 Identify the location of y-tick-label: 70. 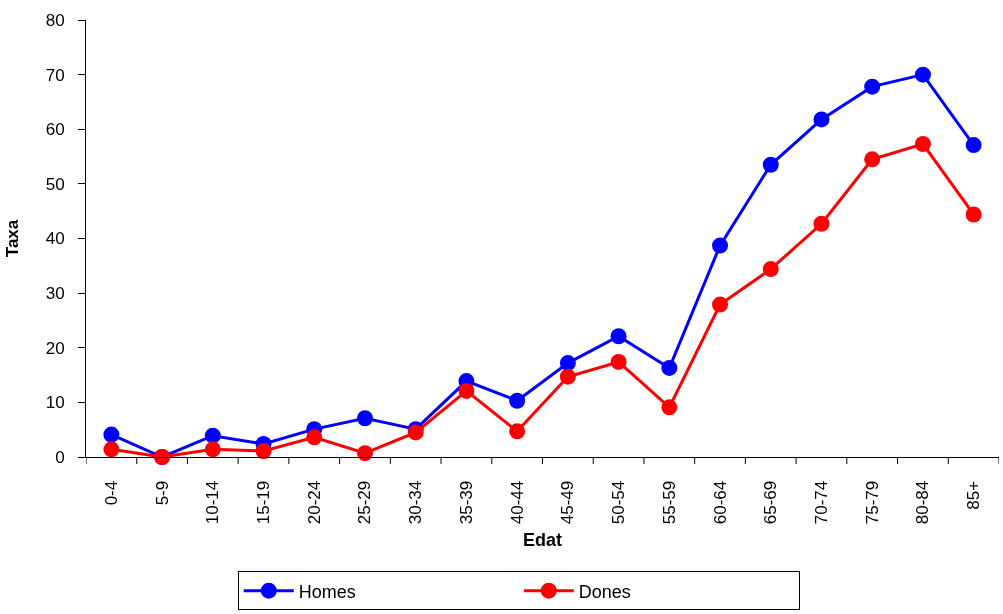
(55, 75).